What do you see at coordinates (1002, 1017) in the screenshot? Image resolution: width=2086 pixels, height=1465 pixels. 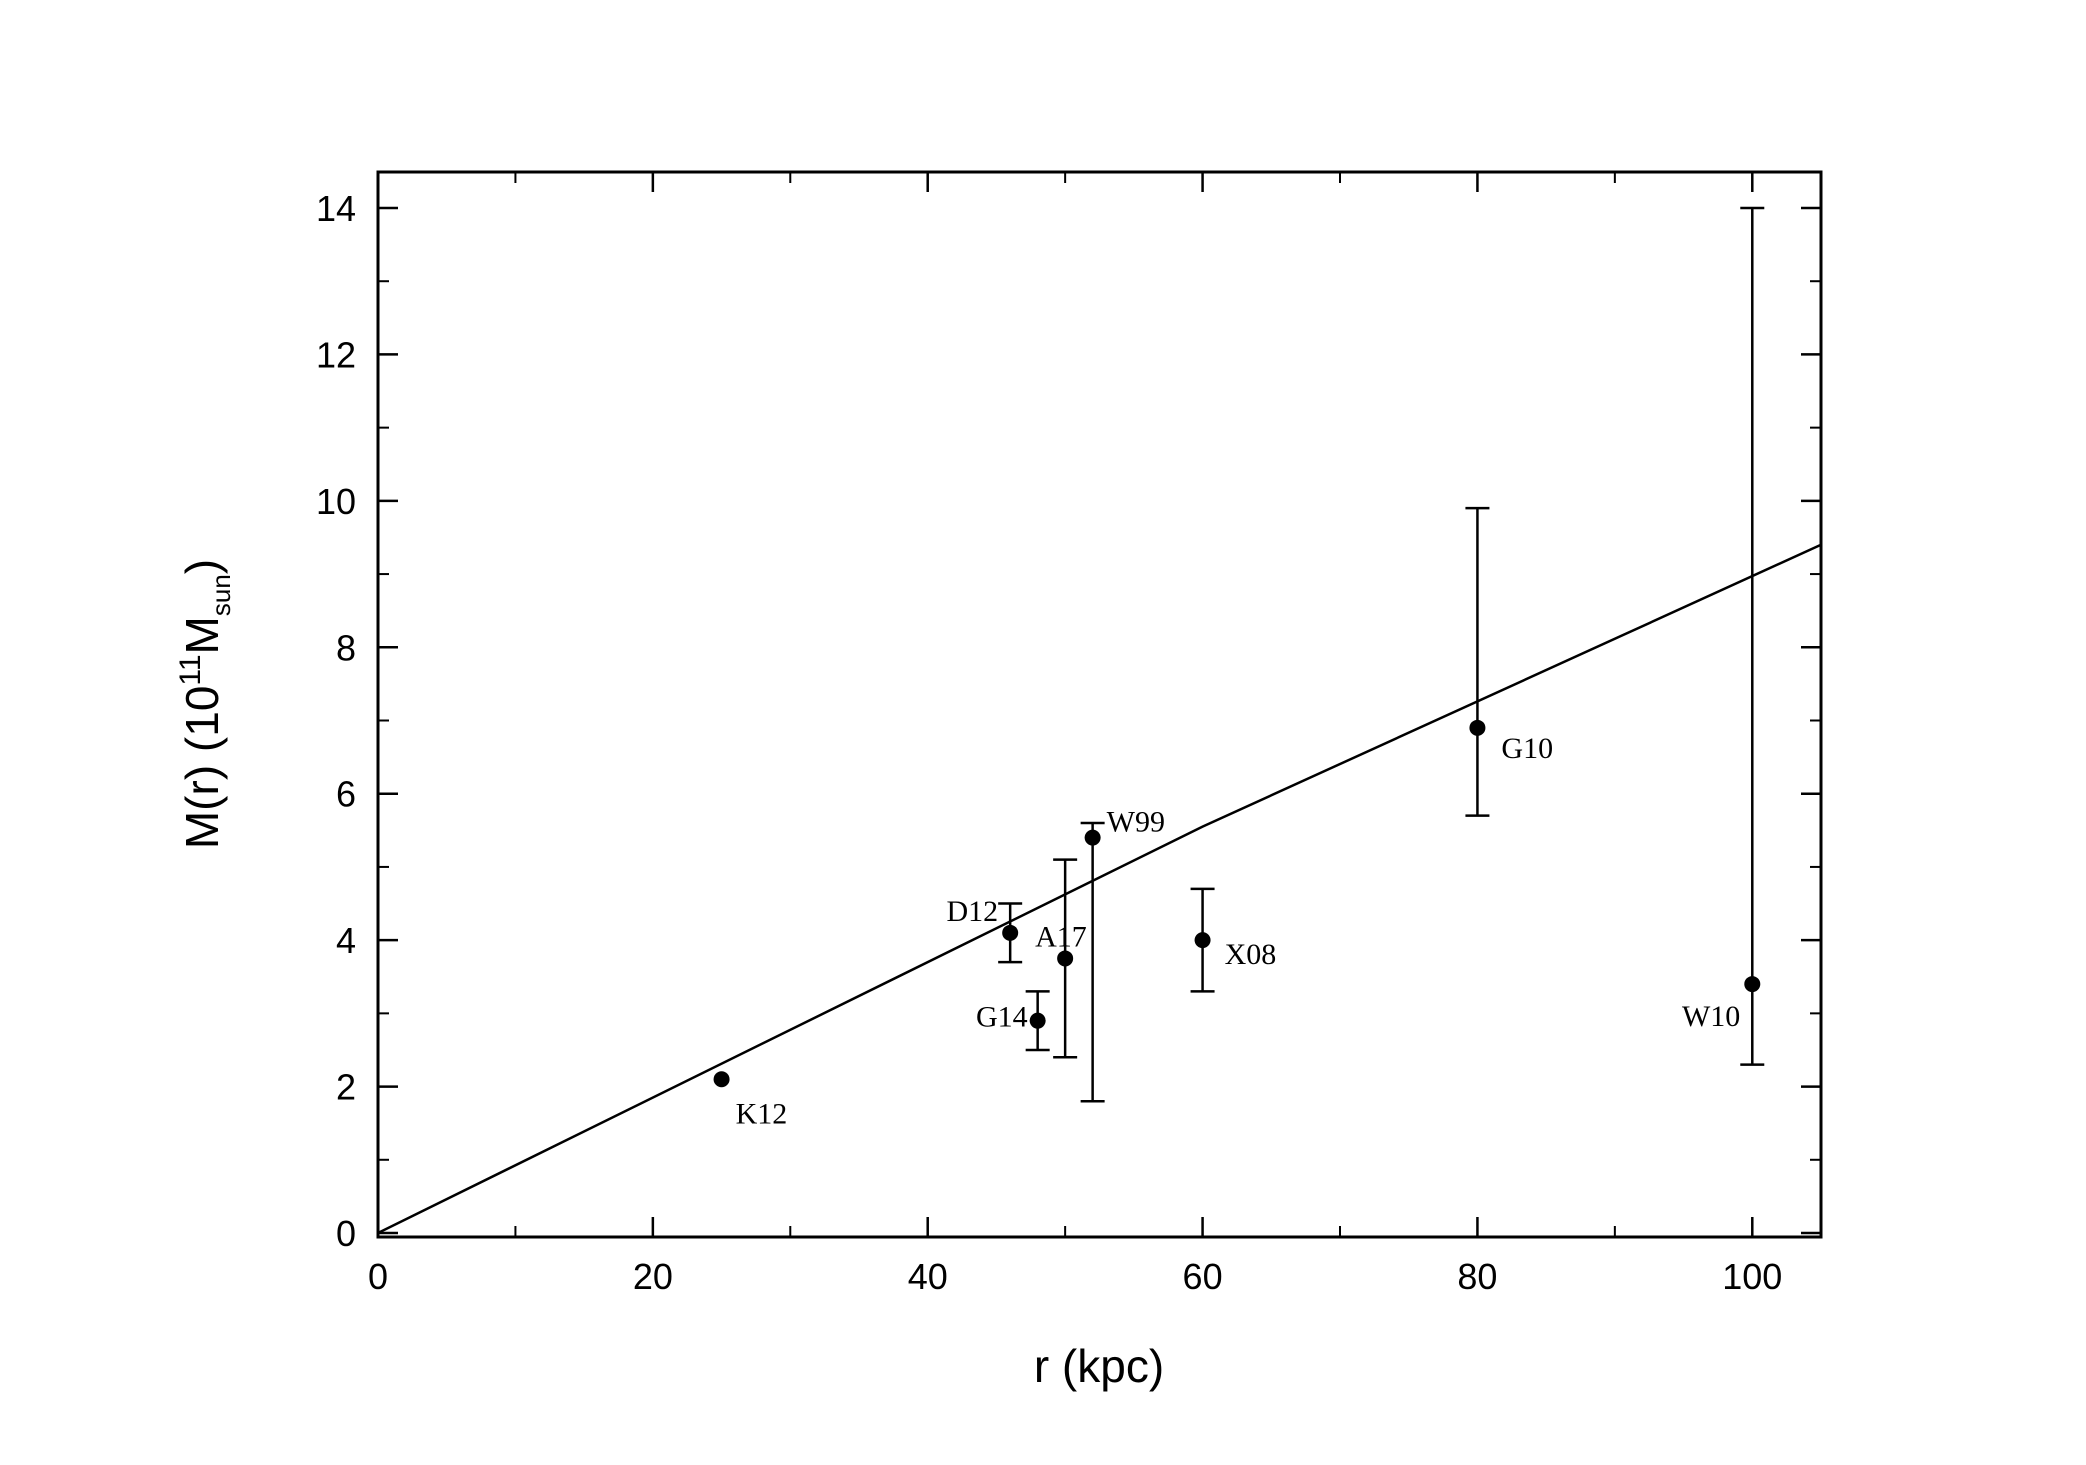 I see `point-label: G14` at bounding box center [1002, 1017].